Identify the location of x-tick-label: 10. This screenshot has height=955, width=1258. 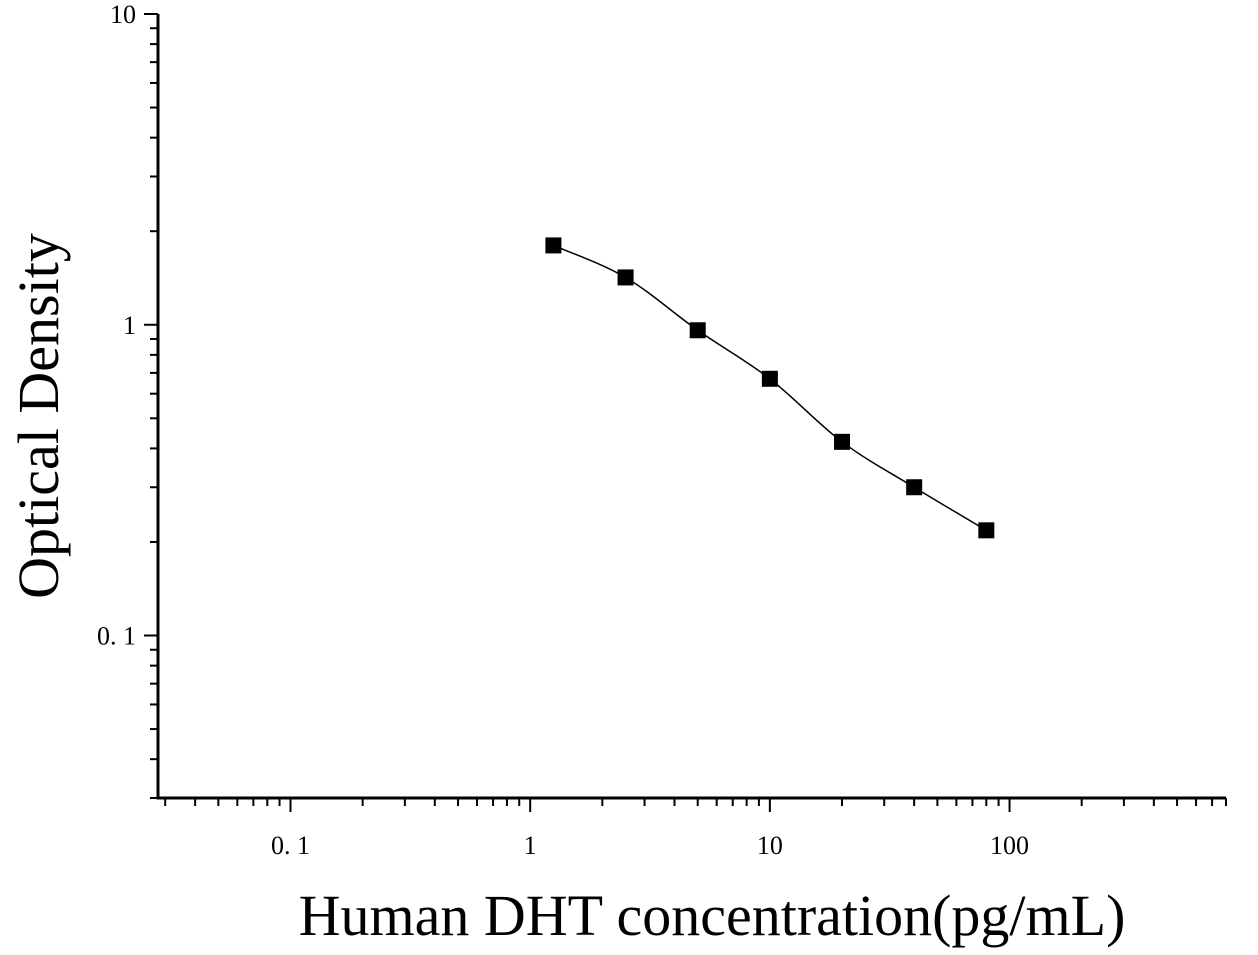
(770, 845).